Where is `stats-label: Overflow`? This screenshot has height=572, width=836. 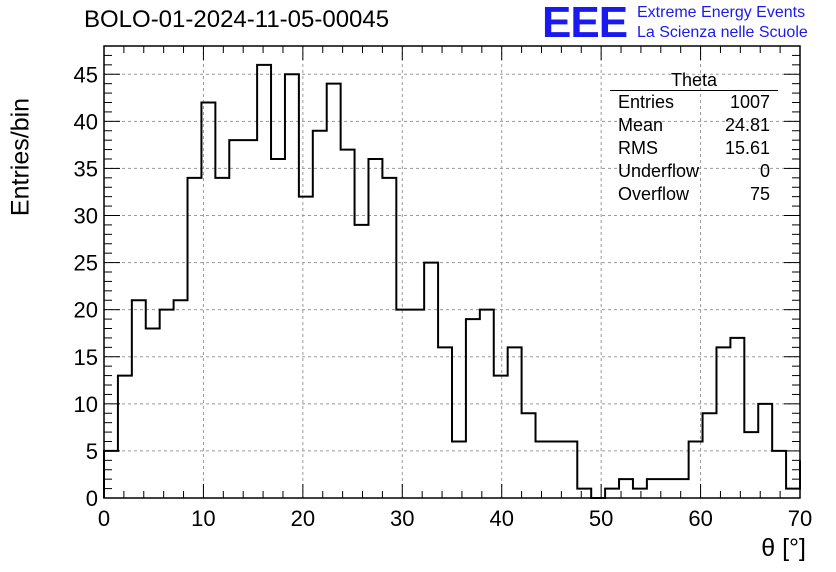
stats-label: Overflow is located at coordinates (654, 194).